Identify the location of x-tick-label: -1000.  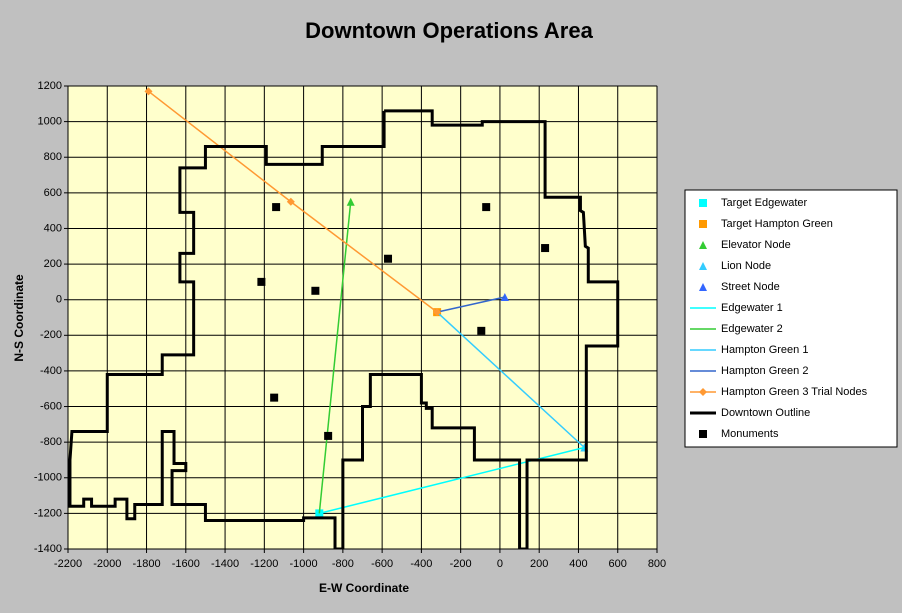
(304, 564).